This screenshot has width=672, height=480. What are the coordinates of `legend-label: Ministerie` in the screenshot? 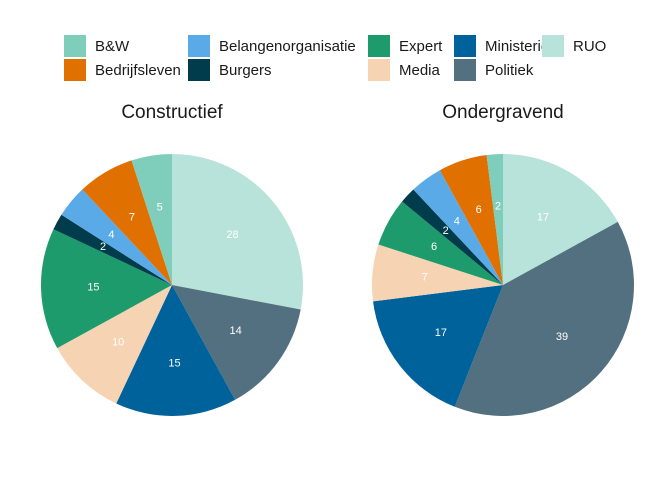 It's located at (517, 46).